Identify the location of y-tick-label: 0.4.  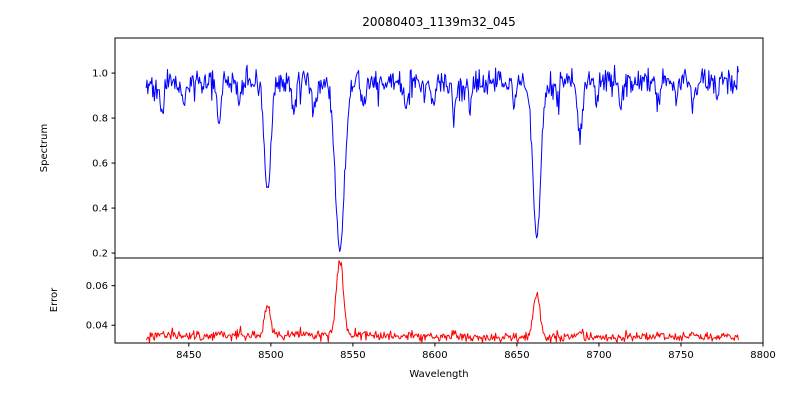
(100, 209).